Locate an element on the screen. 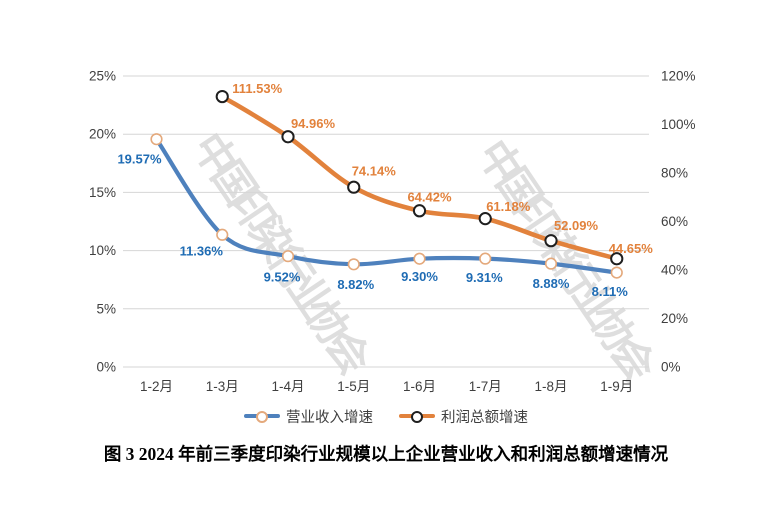 This screenshot has height=529, width=772. left-axis-tick: 0% is located at coordinates (106, 367).